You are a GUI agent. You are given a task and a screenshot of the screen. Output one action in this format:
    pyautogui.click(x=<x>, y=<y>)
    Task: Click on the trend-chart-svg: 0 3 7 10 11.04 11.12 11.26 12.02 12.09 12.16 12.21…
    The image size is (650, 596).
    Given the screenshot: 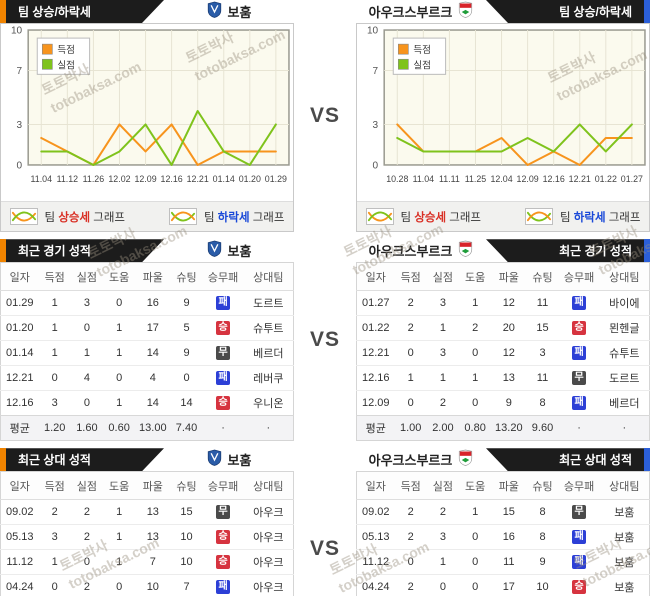 What is the action you would take?
    pyautogui.click(x=150, y=105)
    